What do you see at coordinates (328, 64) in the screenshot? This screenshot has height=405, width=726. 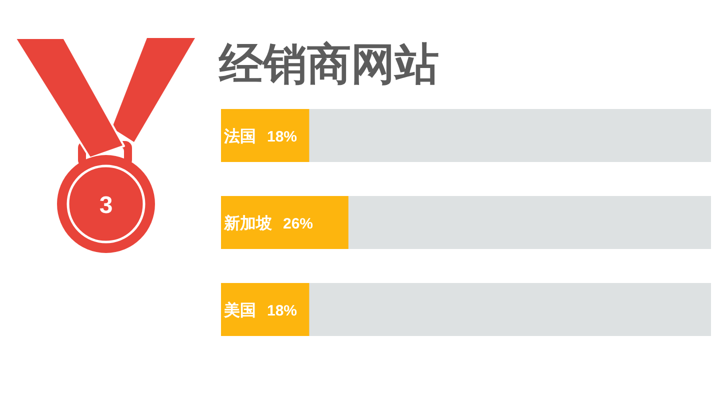 I see `chart-title: 经销商网站` at bounding box center [328, 64].